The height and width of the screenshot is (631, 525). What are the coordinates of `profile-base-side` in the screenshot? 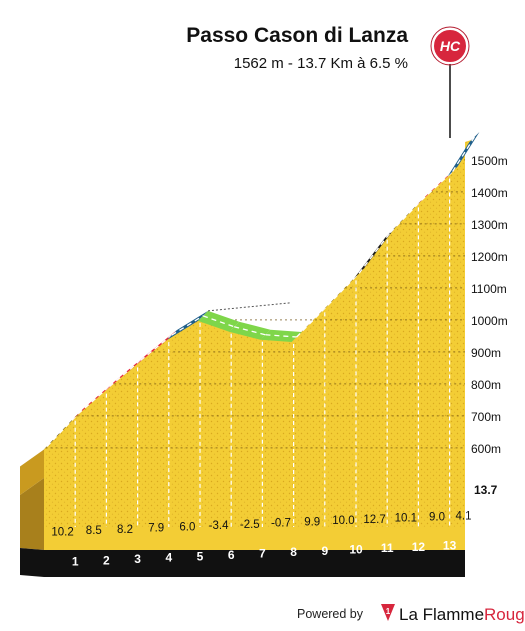 It's located at (32, 514).